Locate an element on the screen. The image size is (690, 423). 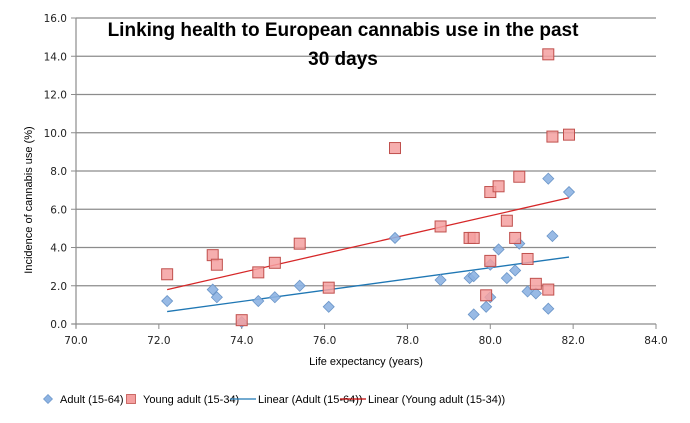
y-tick-label: 6.0 is located at coordinates (58, 210).